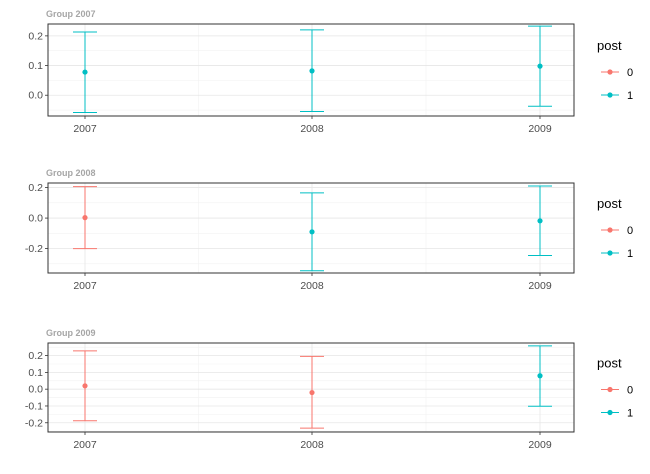 Image resolution: width=650 pixels, height=474 pixels. What do you see at coordinates (71, 333) in the screenshot?
I see `panel-title: Group 2009` at bounding box center [71, 333].